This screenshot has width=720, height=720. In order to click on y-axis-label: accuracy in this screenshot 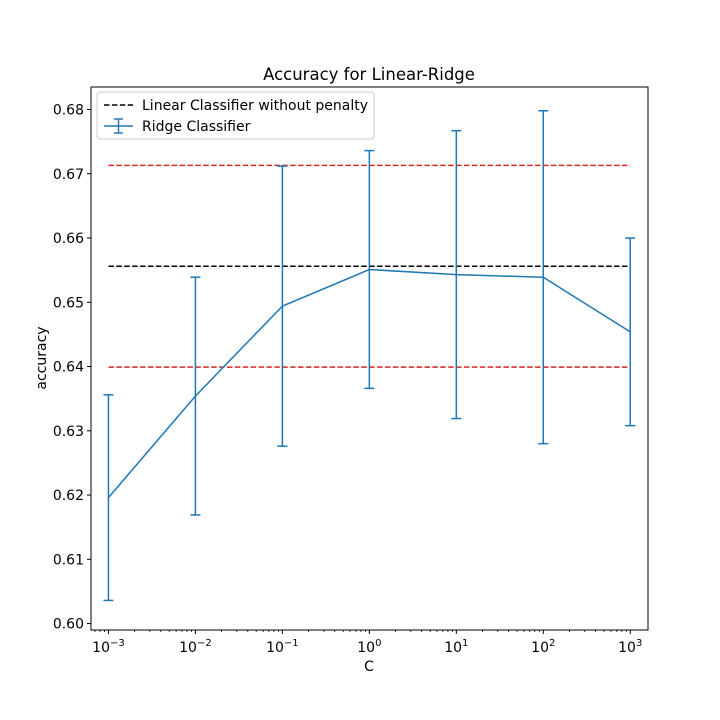, I will do `click(42, 357)`.